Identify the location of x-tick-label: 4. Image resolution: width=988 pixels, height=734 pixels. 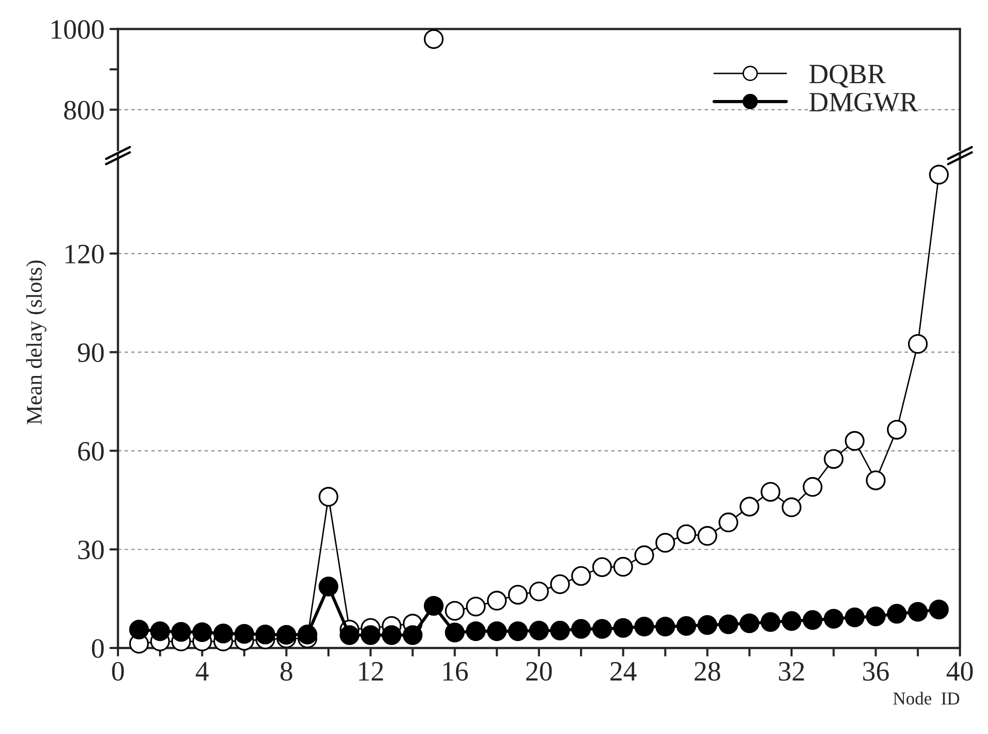
(202, 671).